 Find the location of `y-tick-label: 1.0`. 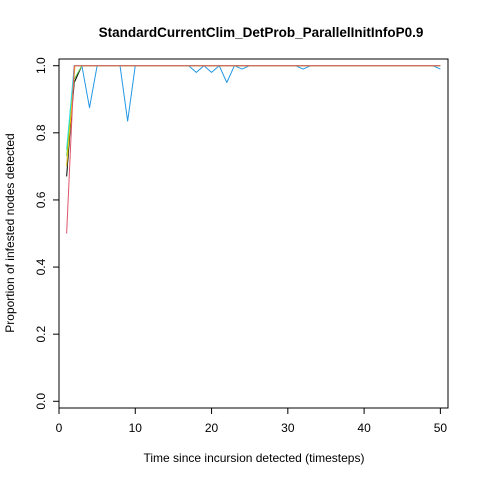

y-tick-label: 1.0 is located at coordinates (41, 65).